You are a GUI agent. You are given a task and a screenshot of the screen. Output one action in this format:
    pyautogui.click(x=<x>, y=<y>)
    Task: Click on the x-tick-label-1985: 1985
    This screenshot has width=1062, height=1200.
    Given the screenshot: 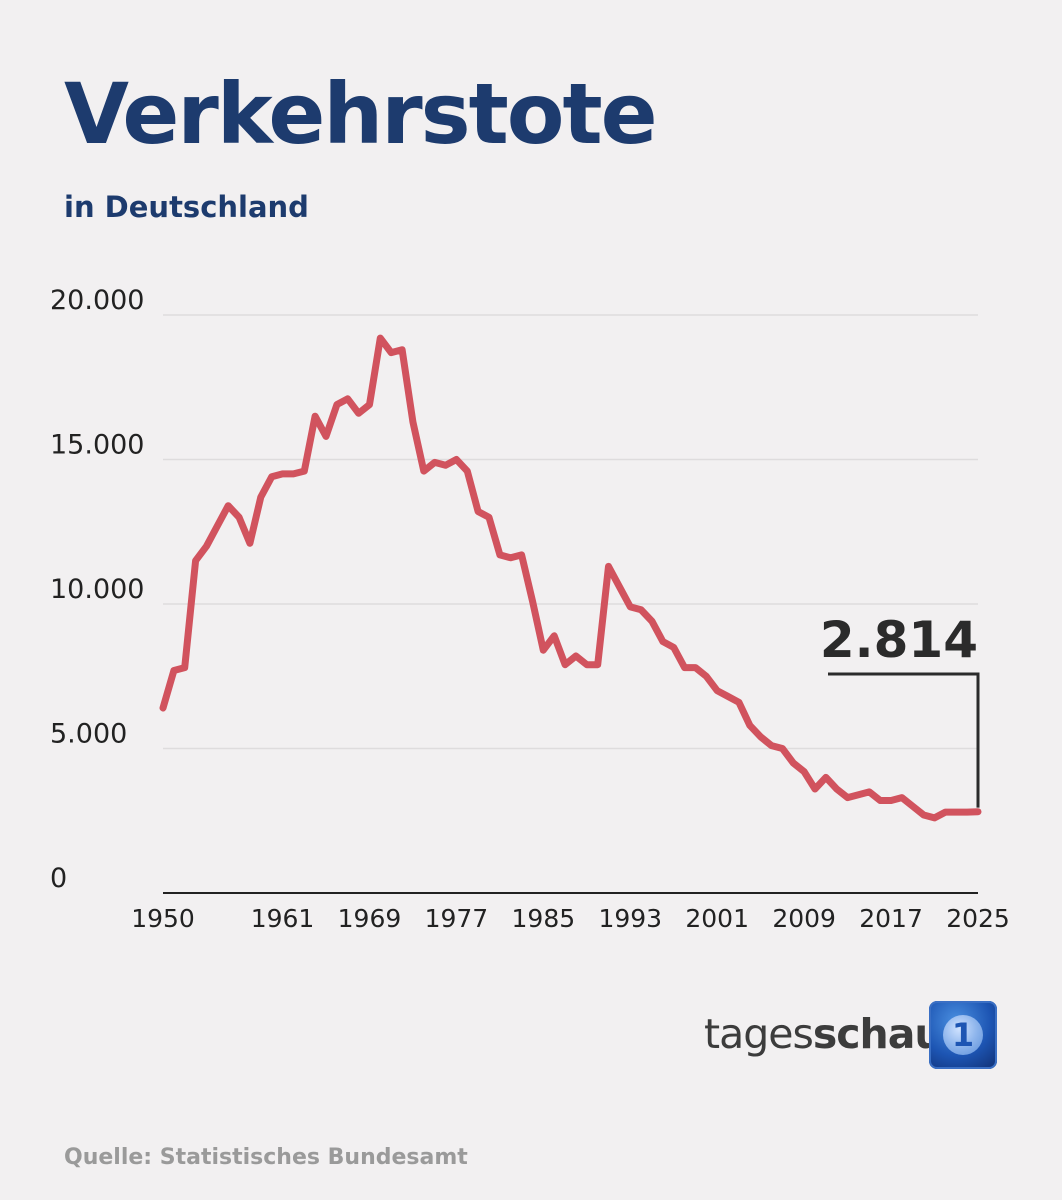 What is the action you would take?
    pyautogui.click(x=544, y=918)
    